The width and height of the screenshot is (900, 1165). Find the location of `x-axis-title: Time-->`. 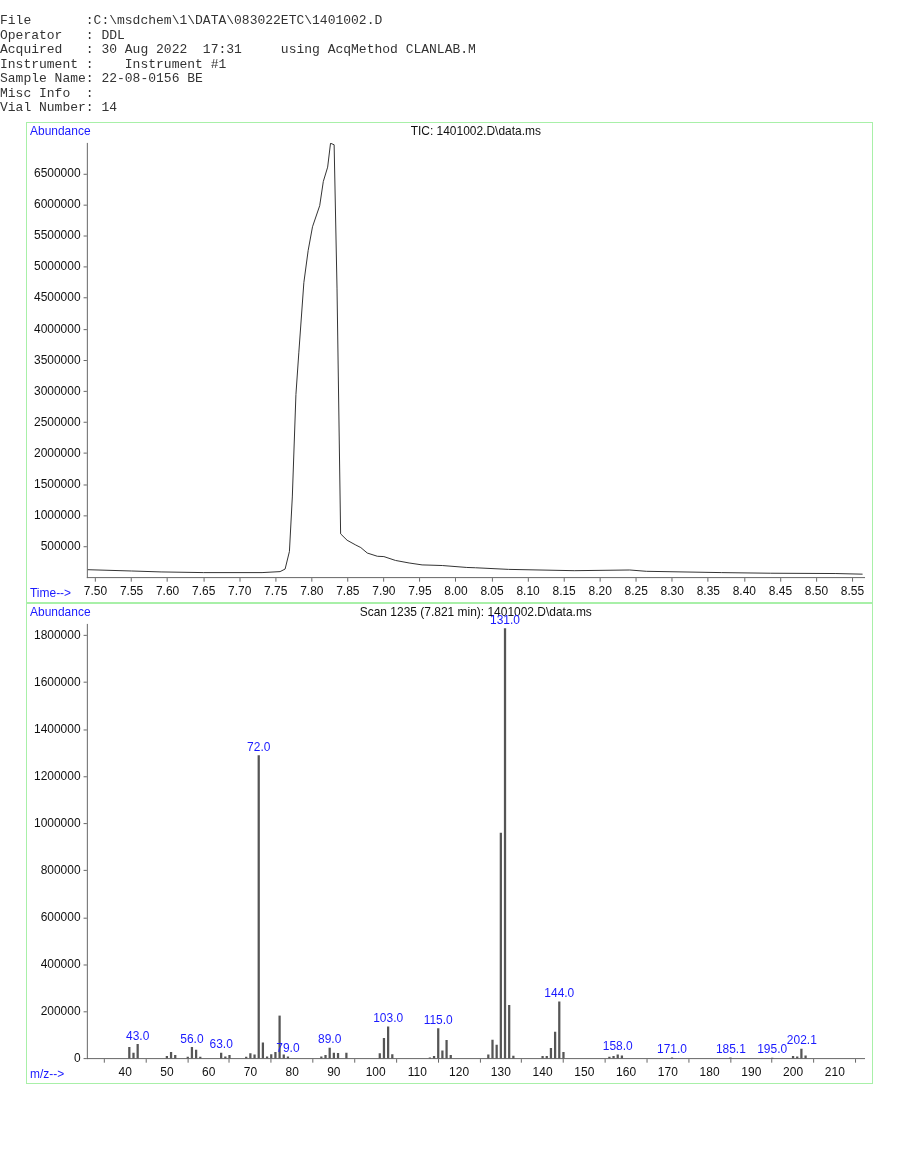

x-axis-title: Time--> is located at coordinates (50, 593).